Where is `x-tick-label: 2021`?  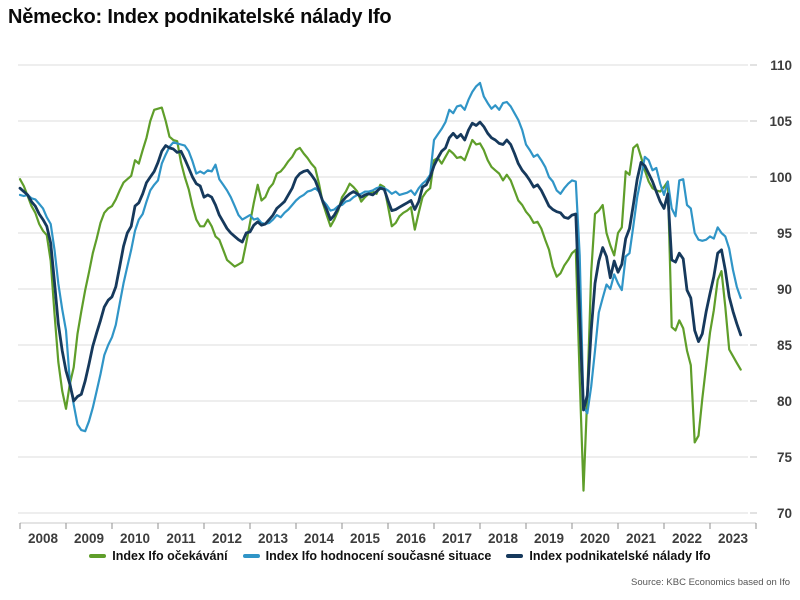
x-tick-label: 2021 is located at coordinates (641, 538).